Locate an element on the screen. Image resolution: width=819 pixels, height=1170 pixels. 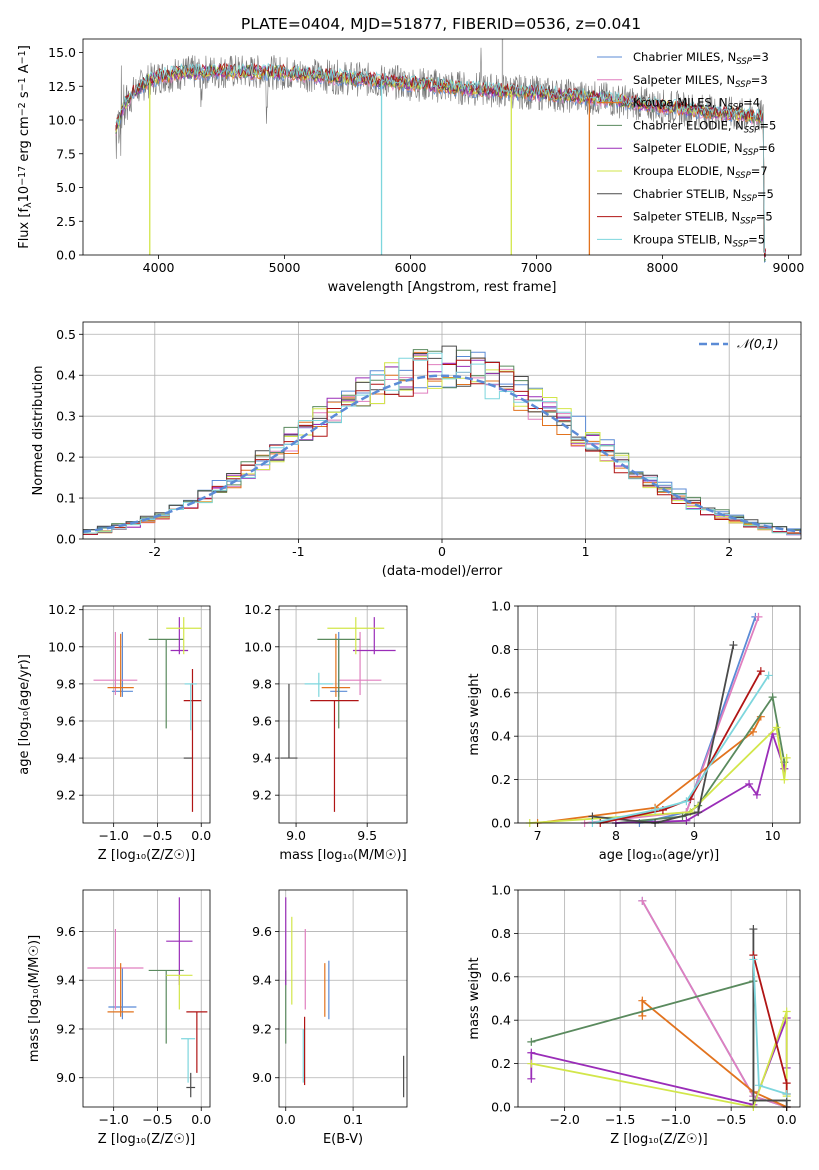
legend-model: Kroupa STELIB, N is located at coordinates (683, 239).